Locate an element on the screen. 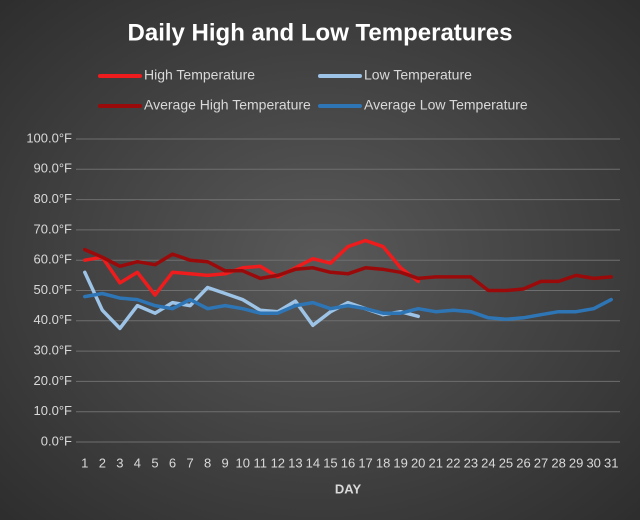 The image size is (640, 520). x-tick-label: 24 is located at coordinates (488, 462).